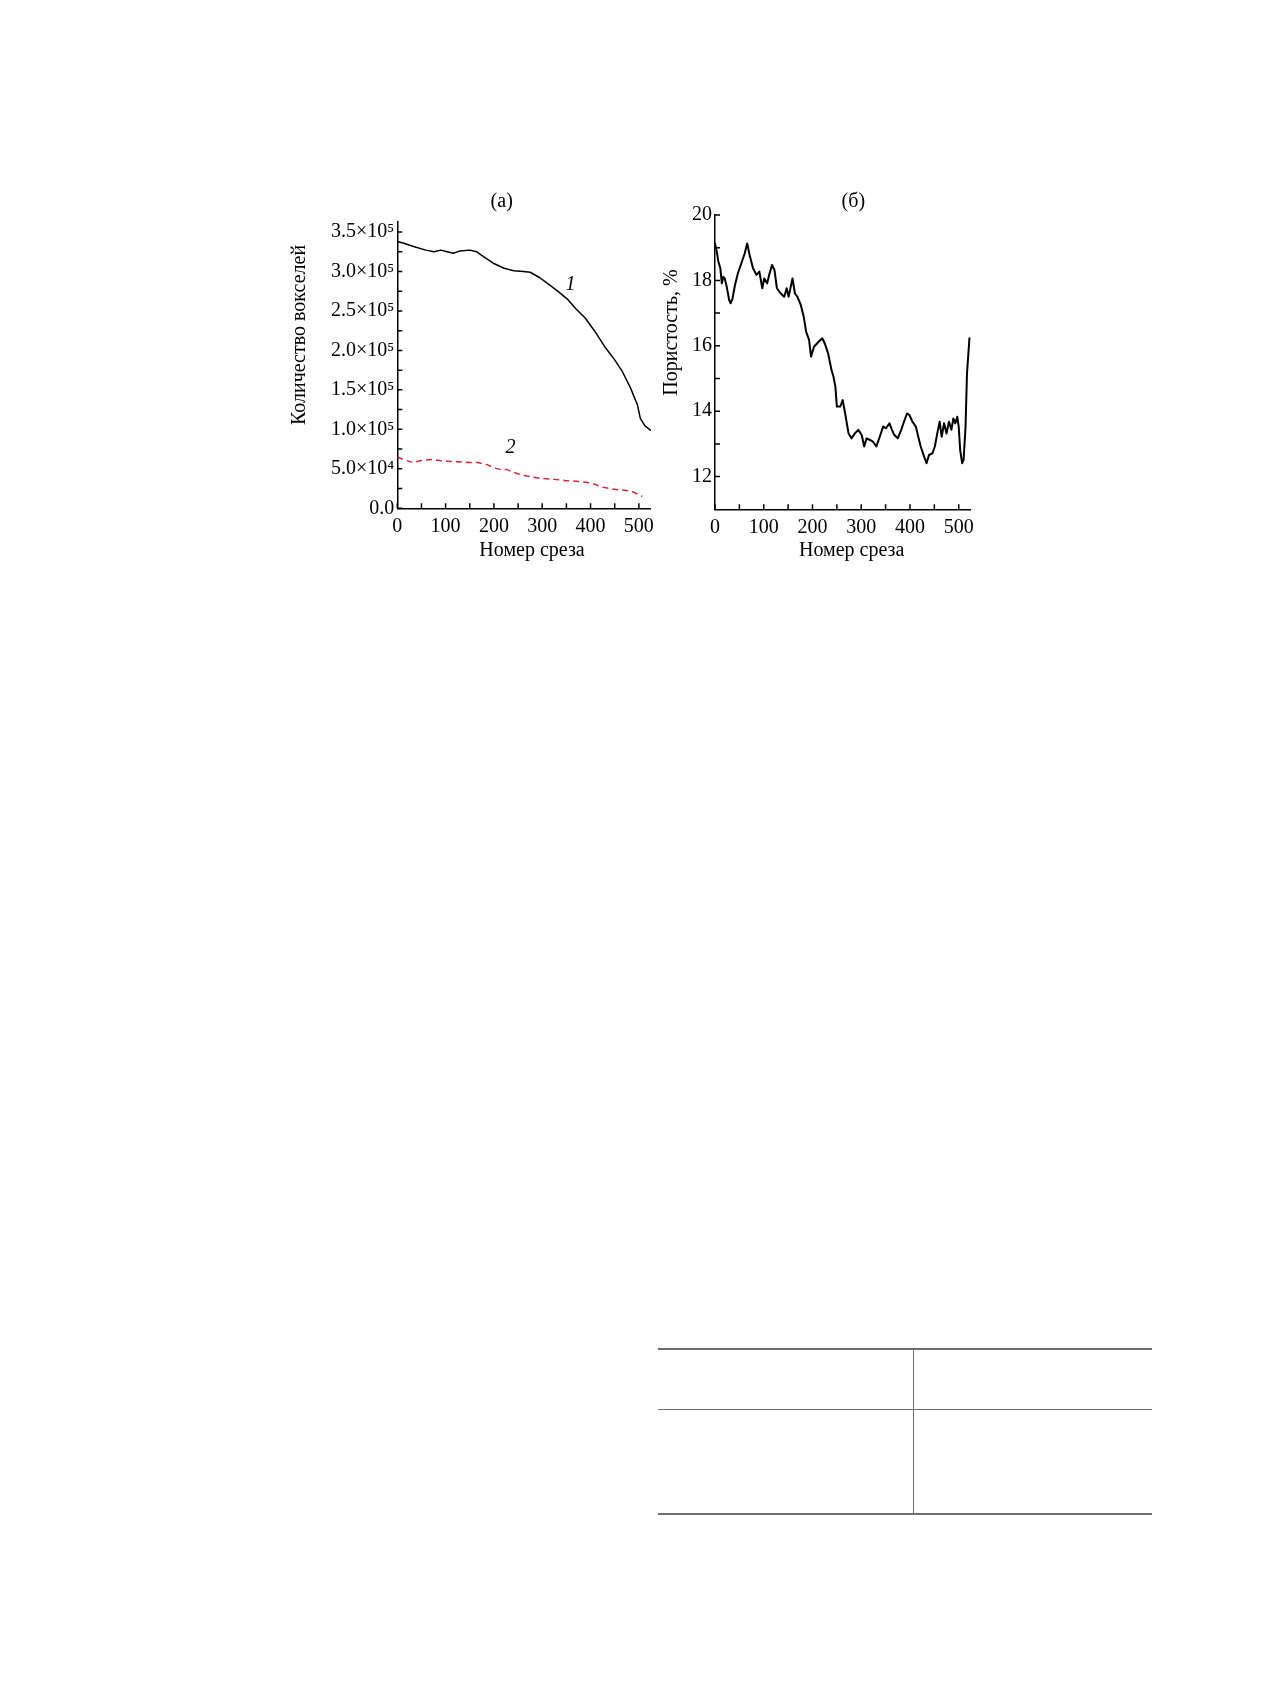  Describe the element at coordinates (702, 344) in the screenshot. I see `y-tick-label: 16` at that location.